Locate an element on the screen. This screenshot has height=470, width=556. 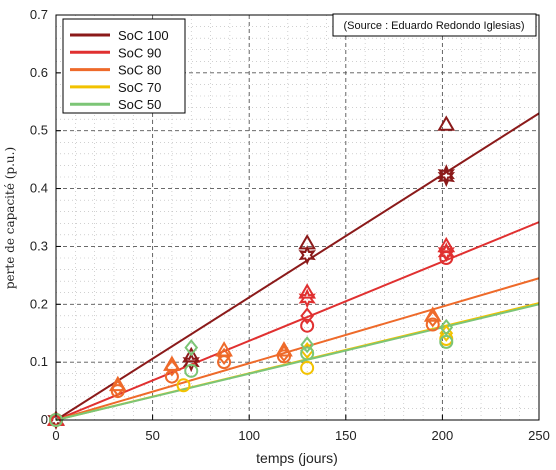
y-tick-label: 0.6 is located at coordinates (39, 72).